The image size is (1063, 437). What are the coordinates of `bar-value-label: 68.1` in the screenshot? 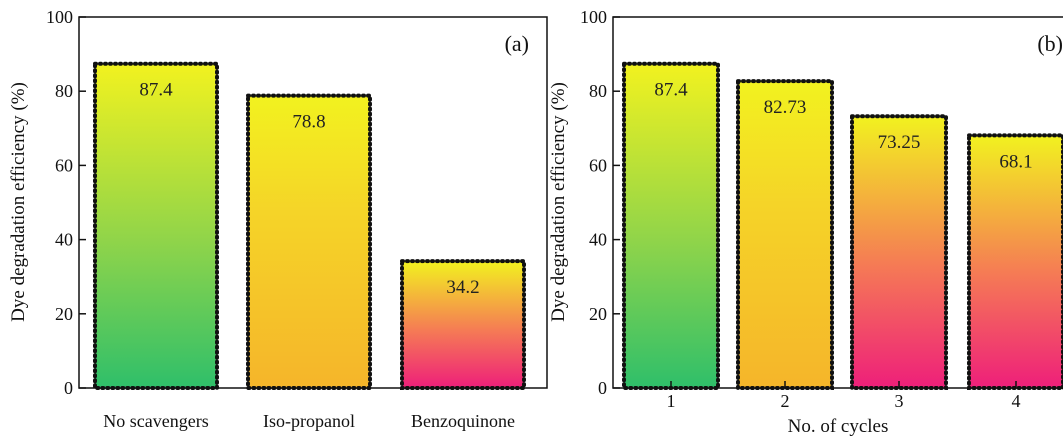 It's located at (1015, 161).